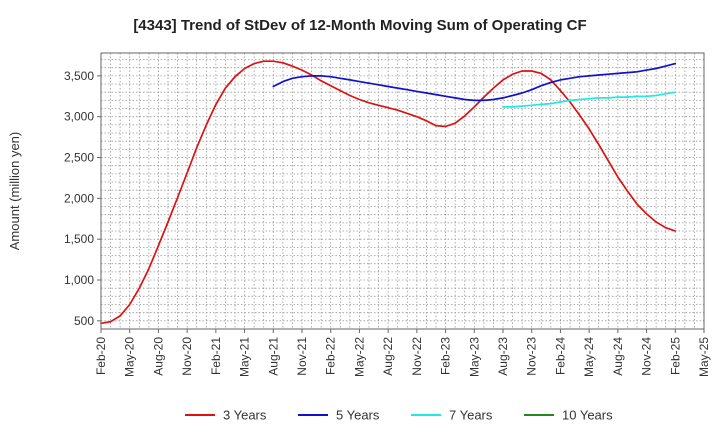 This screenshot has width=720, height=440. Describe the element at coordinates (130, 357) in the screenshot. I see `x-tick-label: May-20` at that location.